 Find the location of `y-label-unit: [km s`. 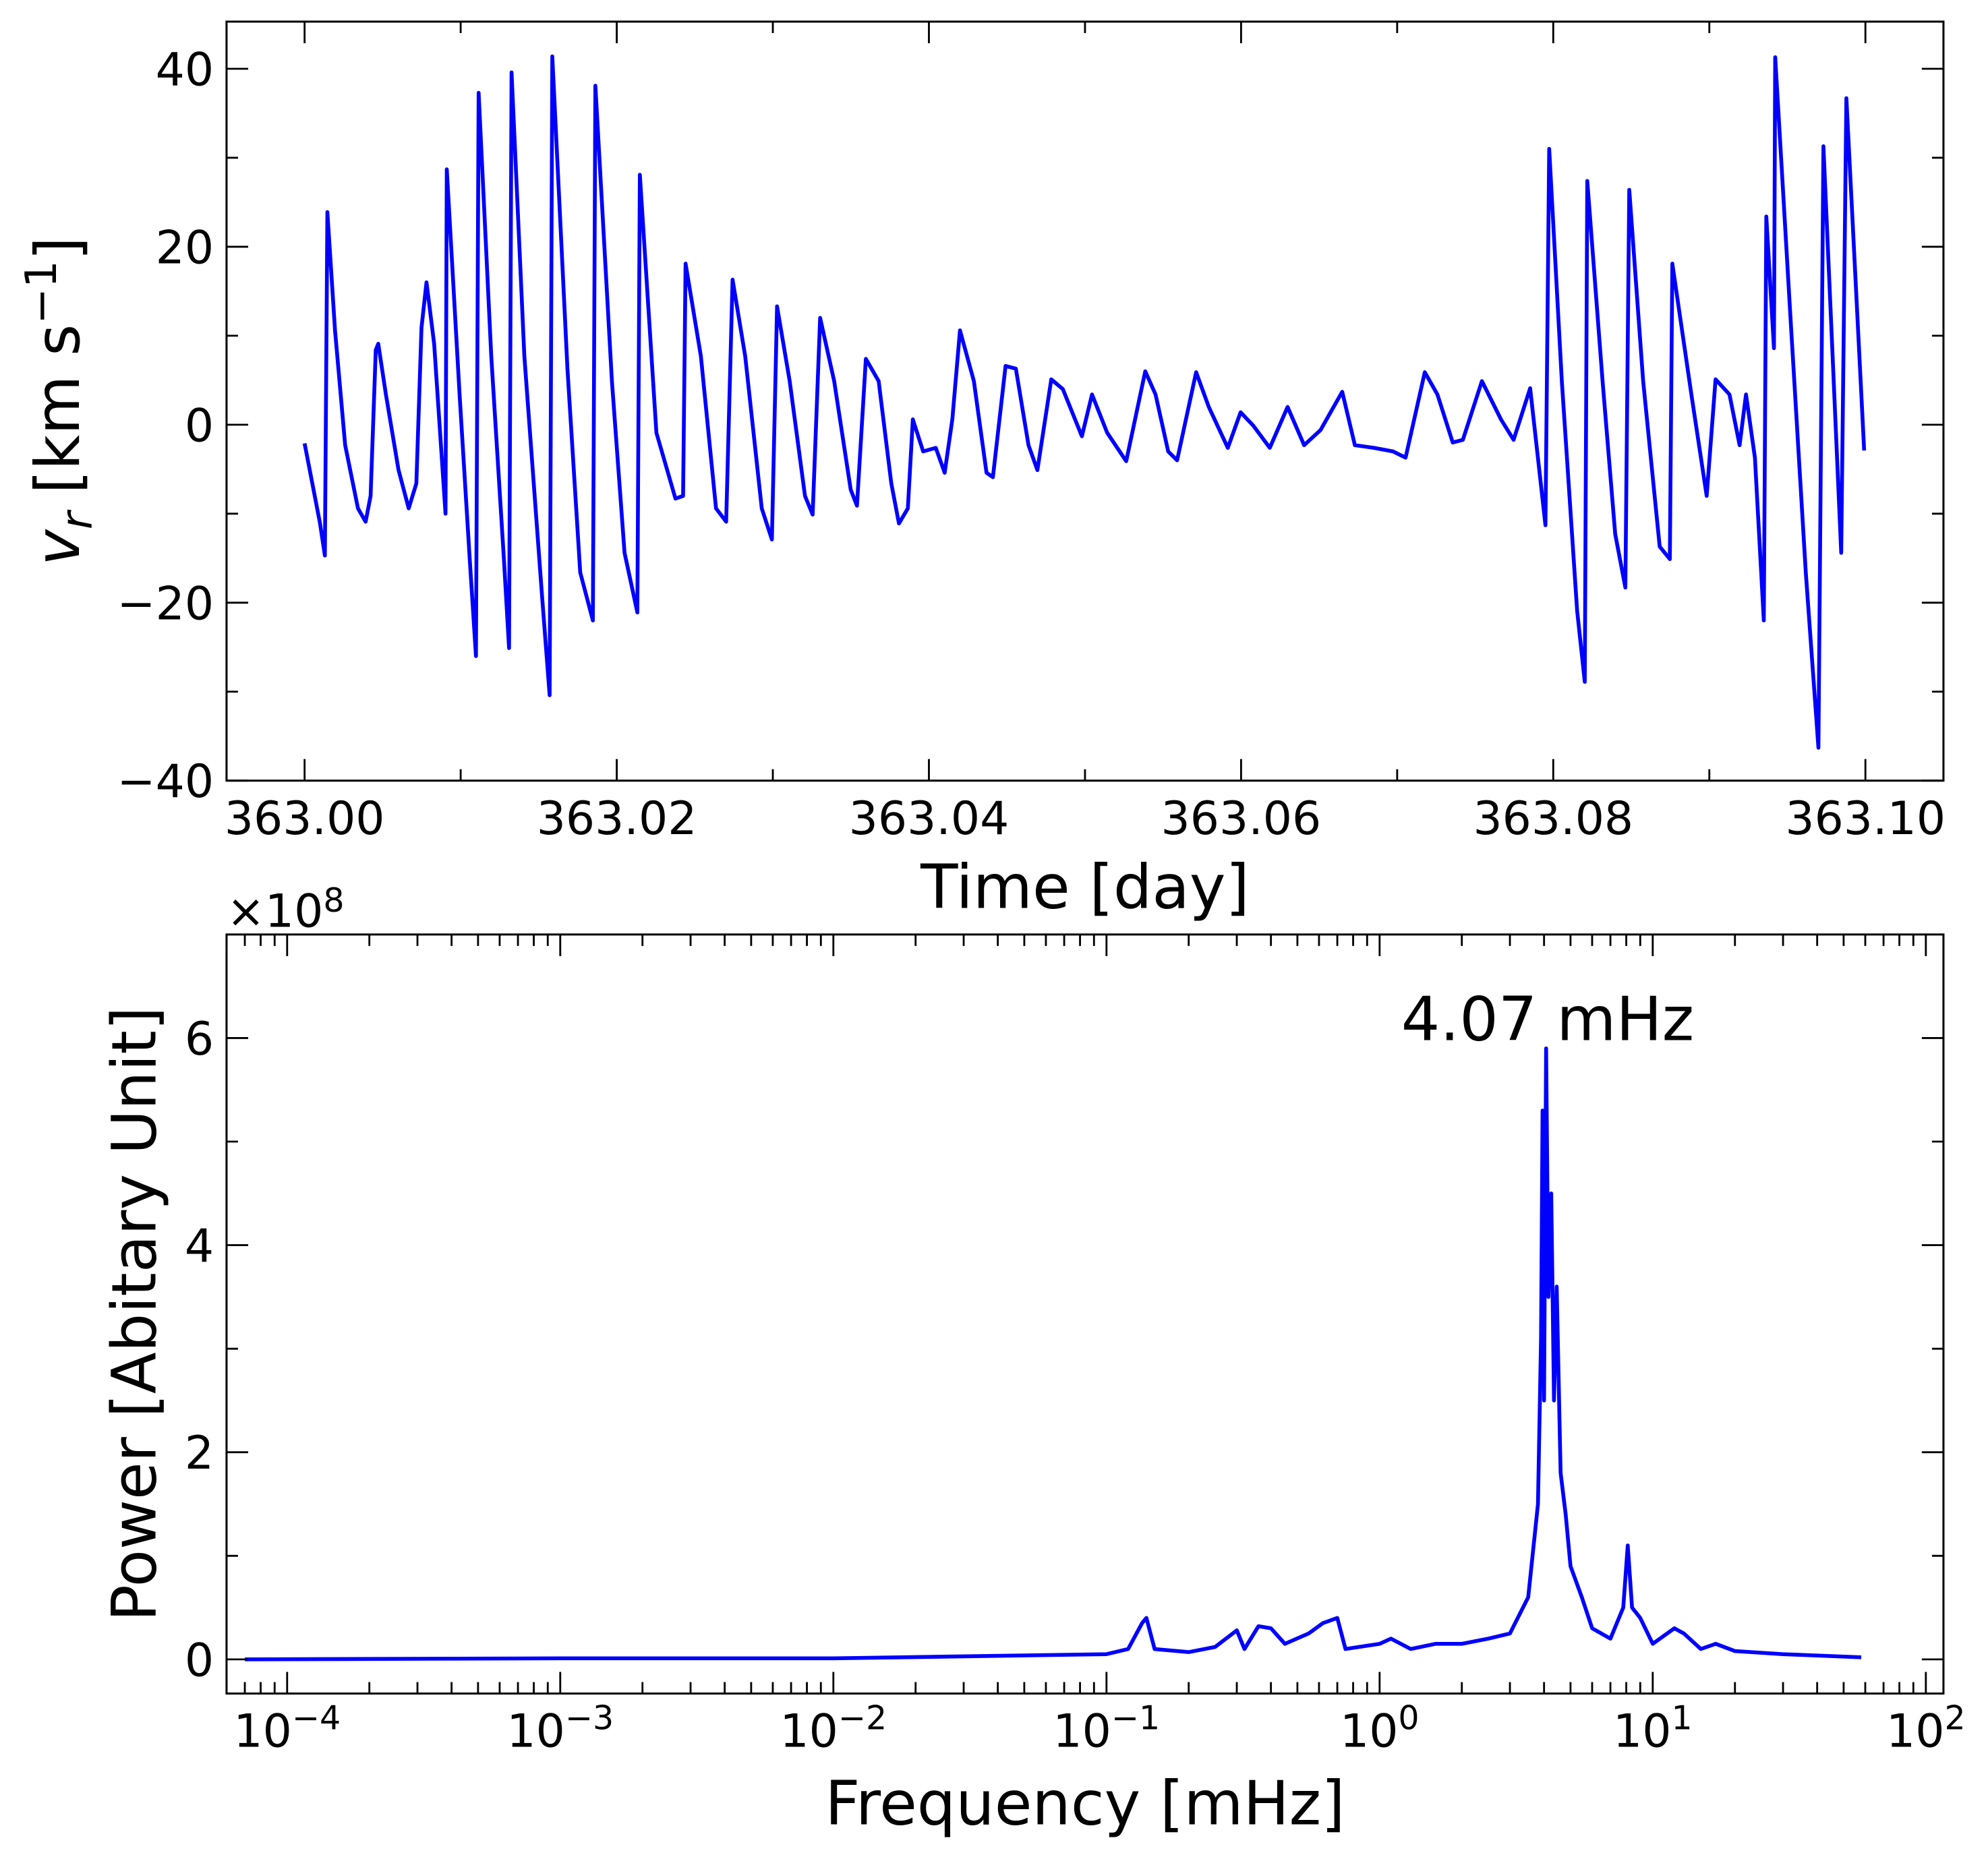

y-label-unit: [km s is located at coordinates (59, 409).